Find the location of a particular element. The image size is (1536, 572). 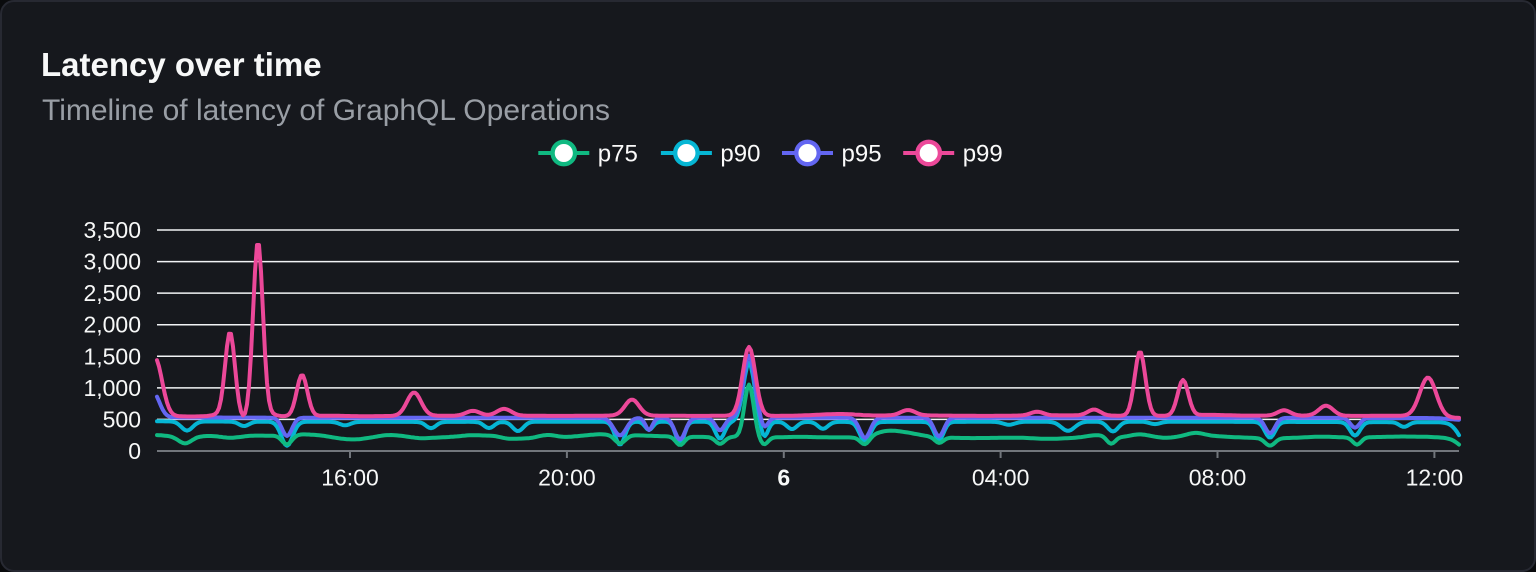

svg-text: 3,500 is located at coordinates (112, 230).